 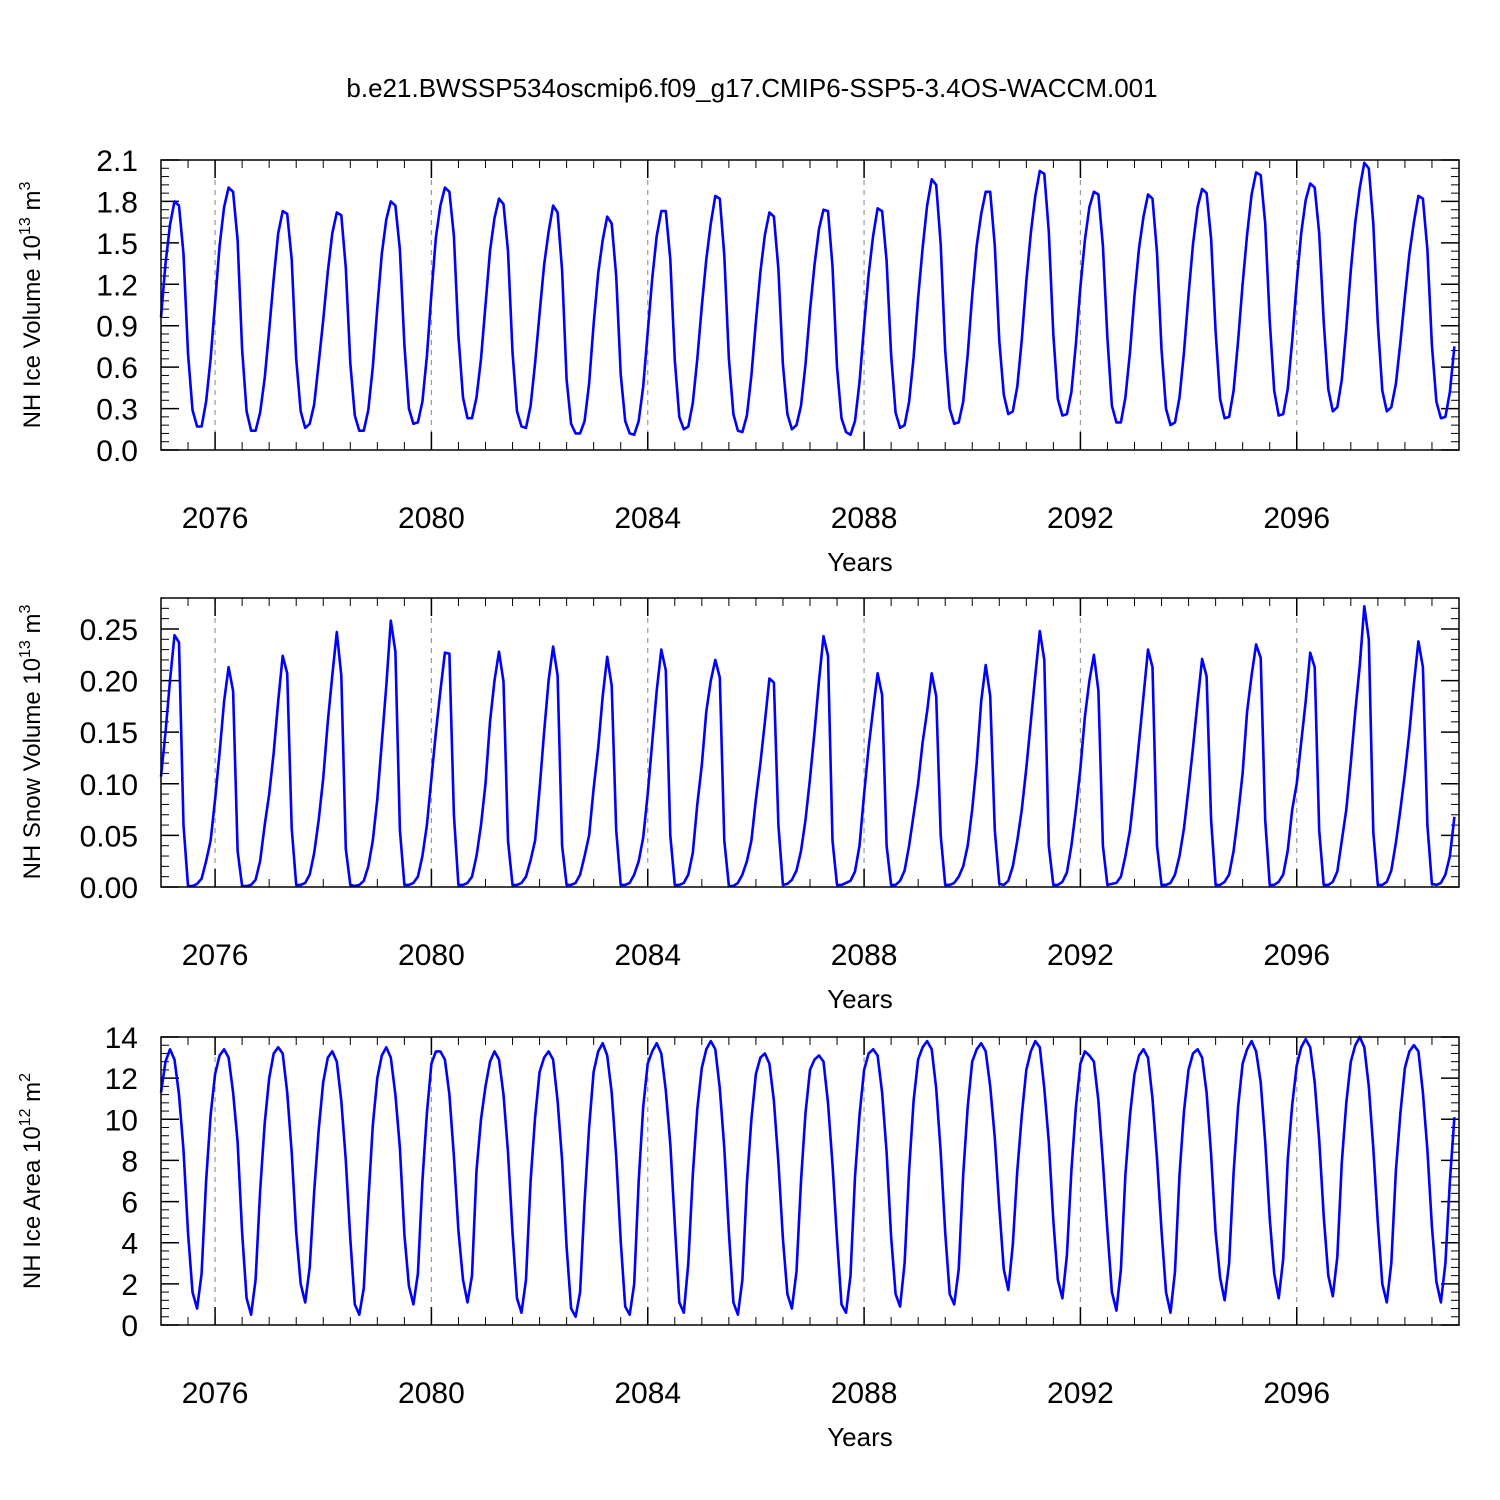 I want to click on y-tick-label: 2, so click(x=129, y=1285).